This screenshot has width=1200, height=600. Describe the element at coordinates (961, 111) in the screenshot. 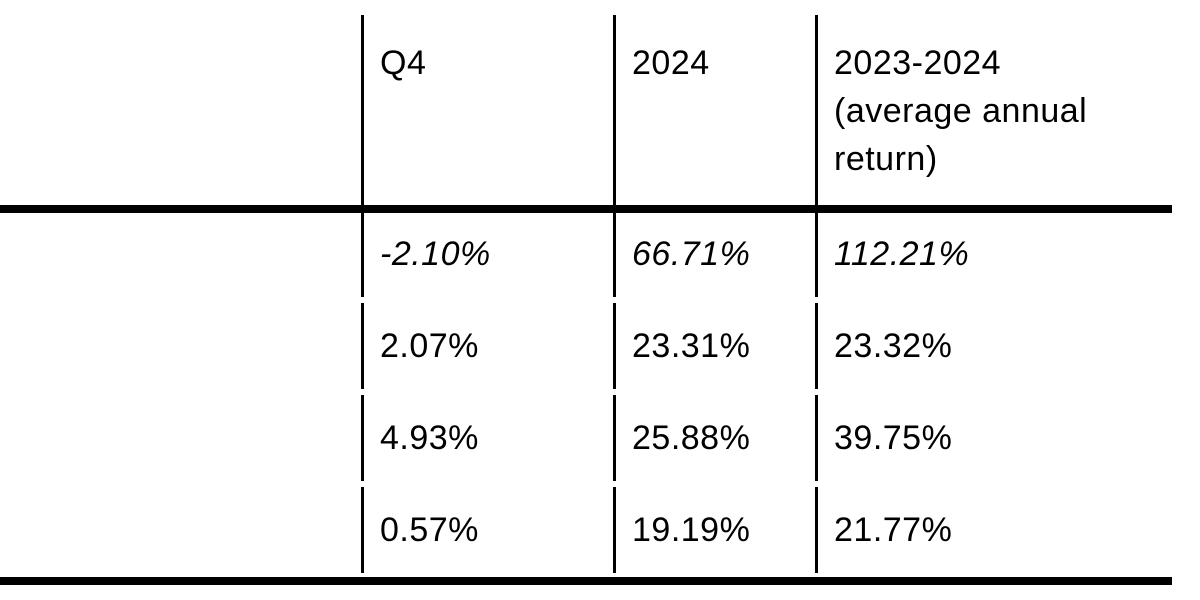

I see `column-header-avg-line-2: (average annual` at that location.